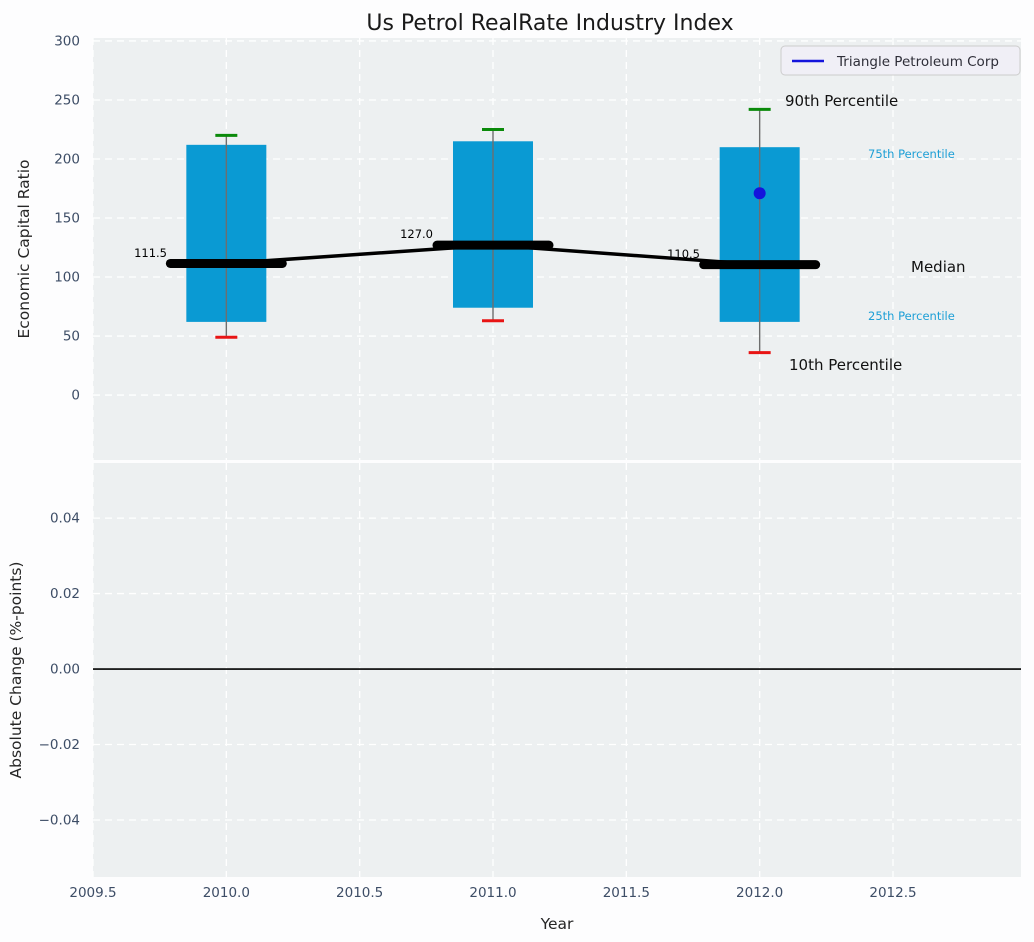 The image size is (1034, 942). I want to click on bottom-y-tick-label: 0.04, so click(65, 519).